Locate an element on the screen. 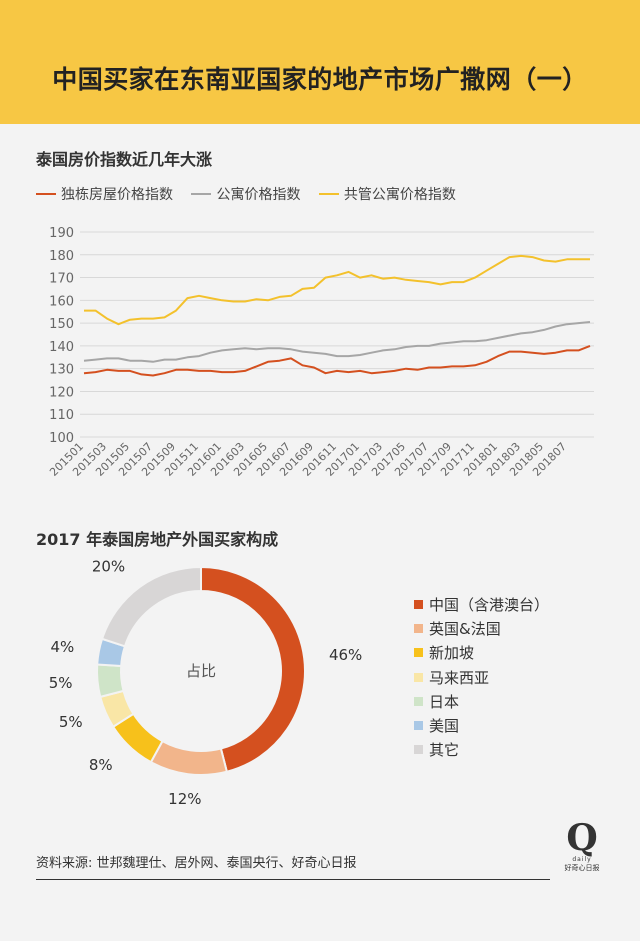 The image size is (640, 941). donut-legend-label: 新加坡 is located at coordinates (452, 653).